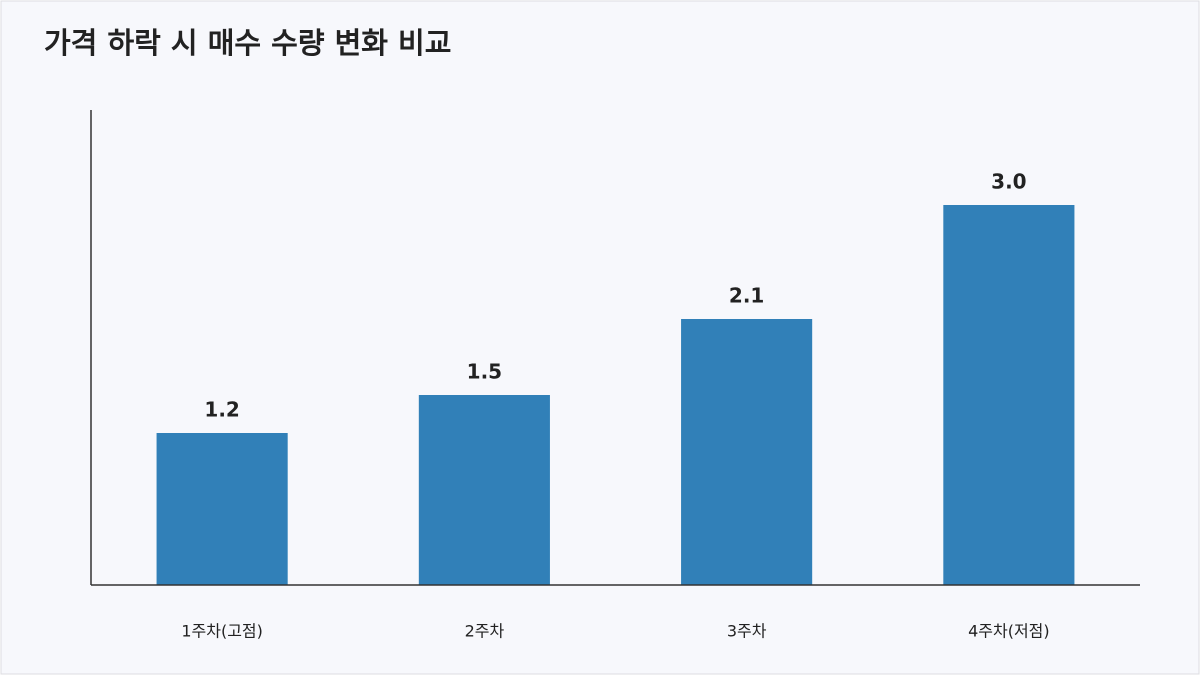 This screenshot has width=1200, height=675. What do you see at coordinates (222, 631) in the screenshot?
I see `x-tick-label: 1주차(고점)` at bounding box center [222, 631].